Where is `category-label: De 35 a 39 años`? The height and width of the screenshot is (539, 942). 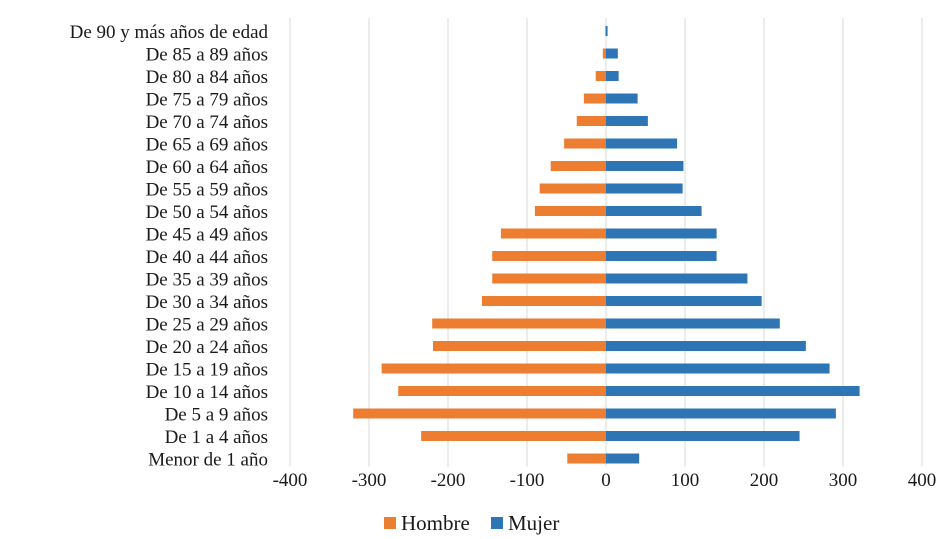 category-label: De 35 a 39 años is located at coordinates (207, 280).